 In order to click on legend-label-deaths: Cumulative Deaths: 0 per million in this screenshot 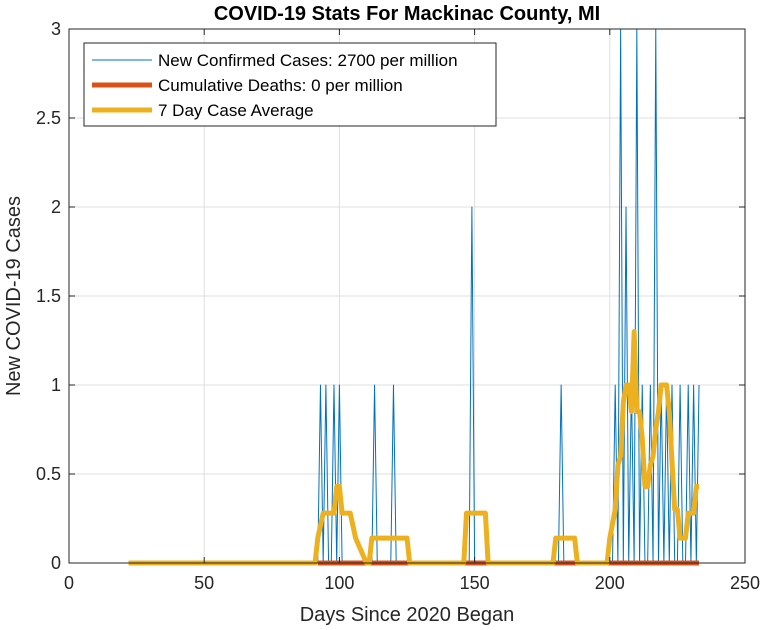, I will do `click(280, 85)`.